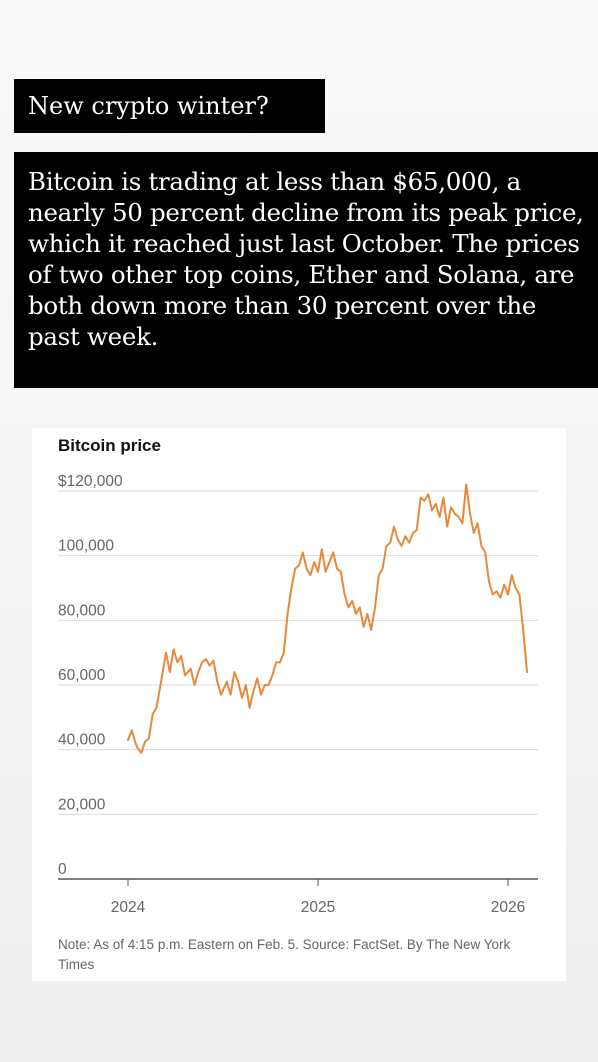  Describe the element at coordinates (318, 907) in the screenshot. I see `x-tick-label: 2025` at that location.